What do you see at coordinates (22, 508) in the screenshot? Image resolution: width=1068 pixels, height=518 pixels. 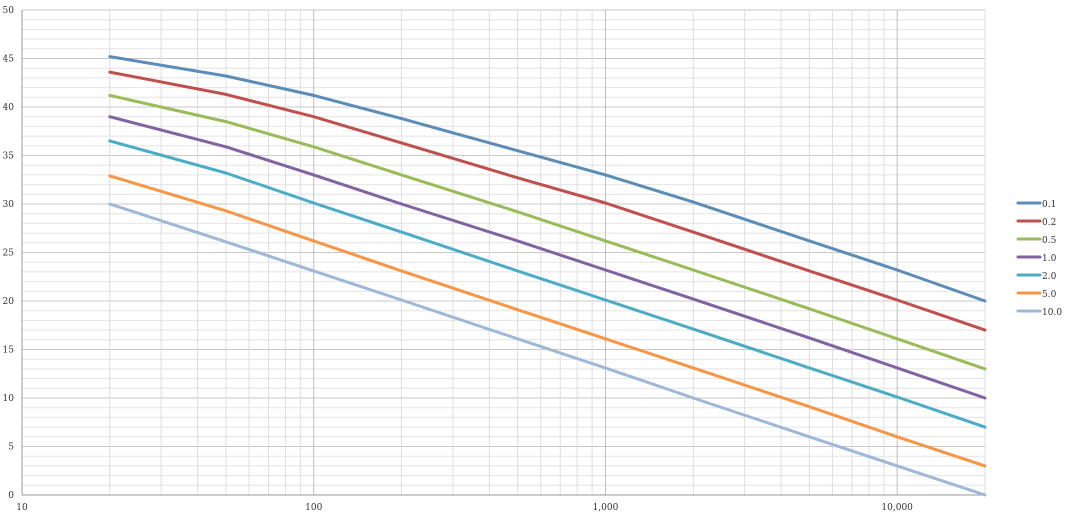 I see `x-tick-label: 10` at bounding box center [22, 508].